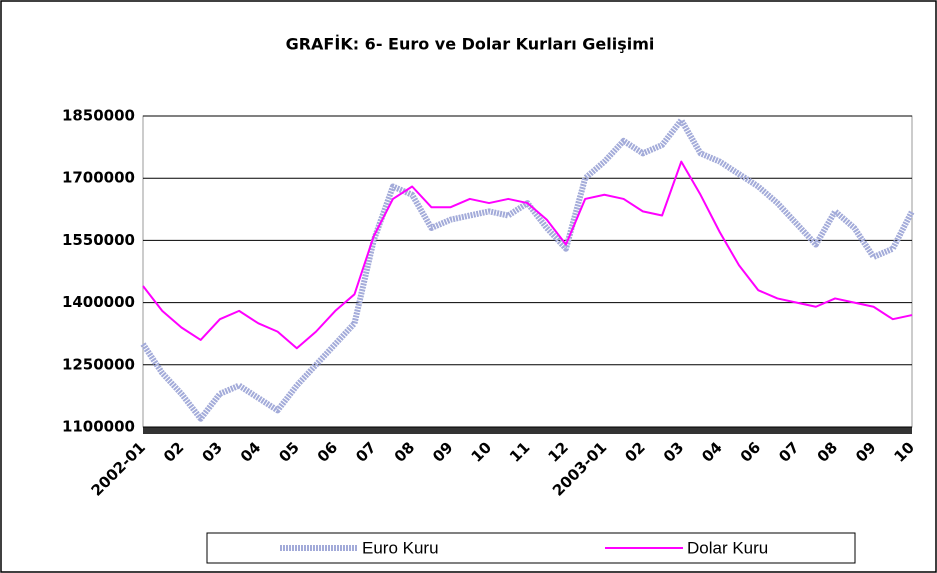 This screenshot has width=937, height=573. What do you see at coordinates (527, 430) in the screenshot?
I see `x-axis-ticks` at bounding box center [527, 430].